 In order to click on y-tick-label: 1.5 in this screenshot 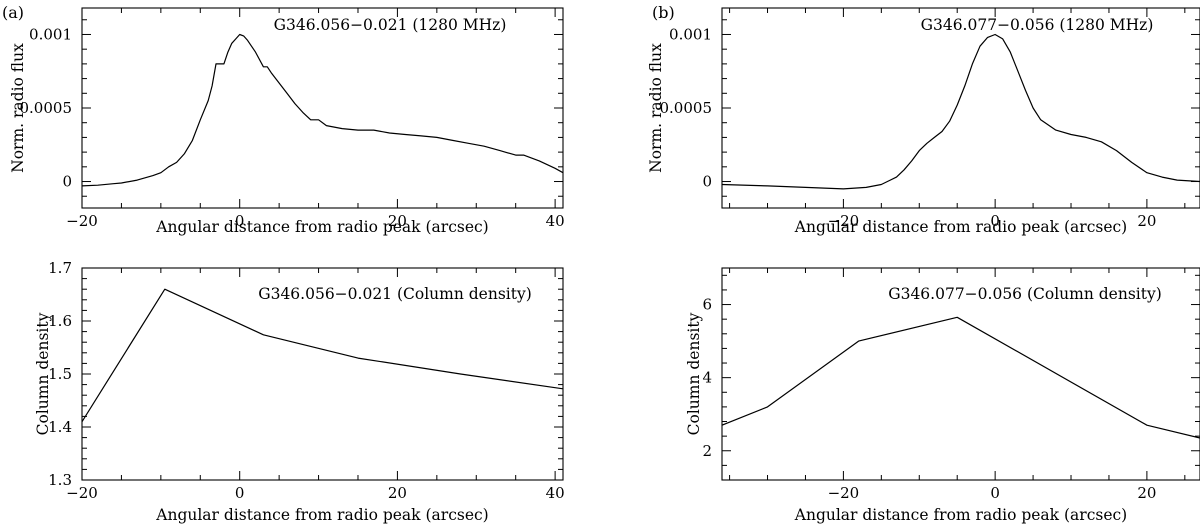, I will do `click(60, 374)`.